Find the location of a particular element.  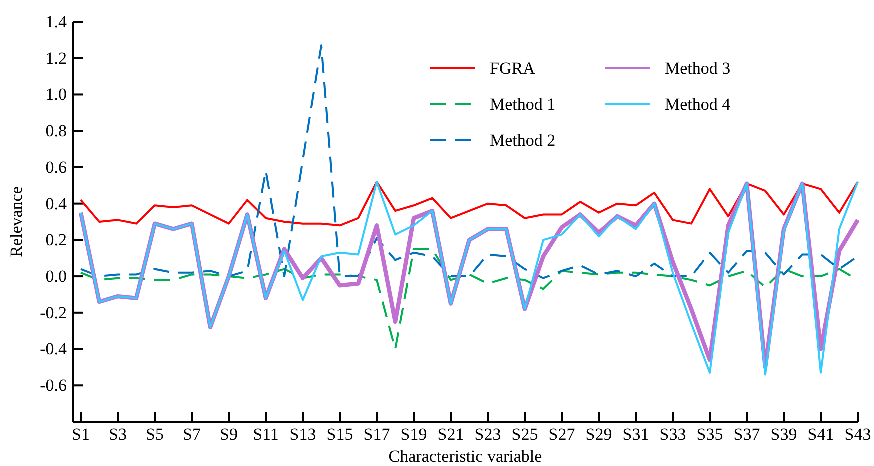

y-tick-label: 1.0 is located at coordinates (56, 94).